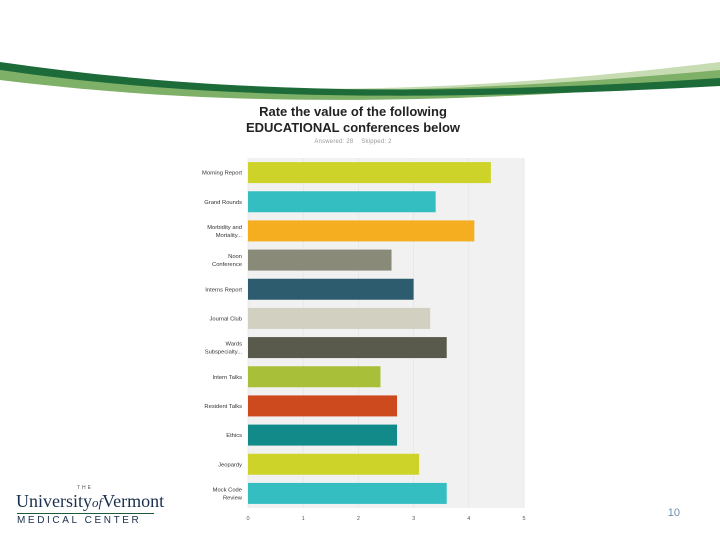 The height and width of the screenshot is (540, 720). I want to click on category-label: Grand Rounds, so click(223, 203).